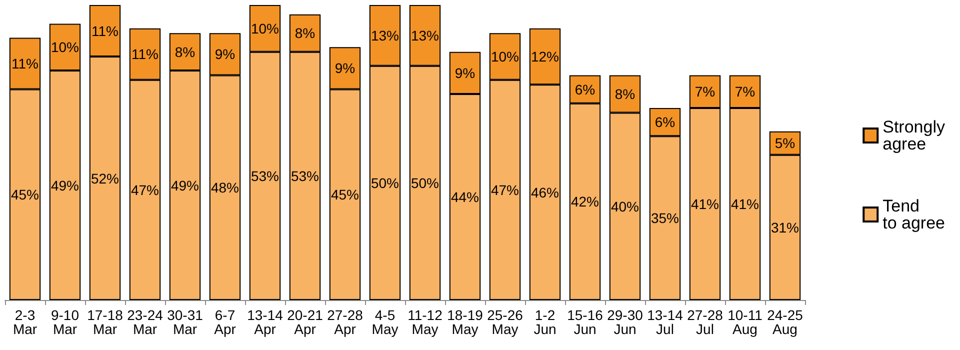  Describe the element at coordinates (625, 206) in the screenshot. I see `data-label: 40%` at that location.